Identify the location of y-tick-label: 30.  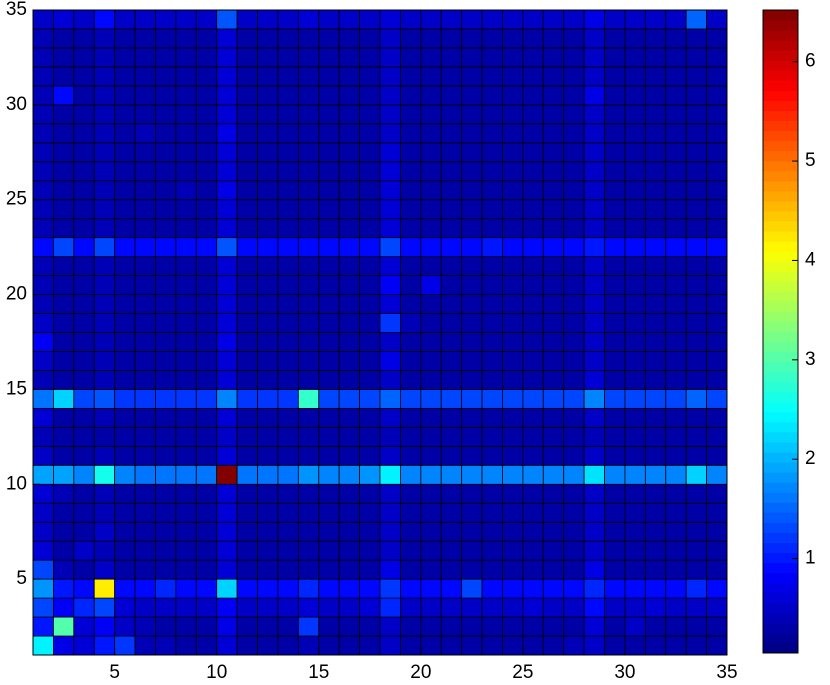
(16, 104).